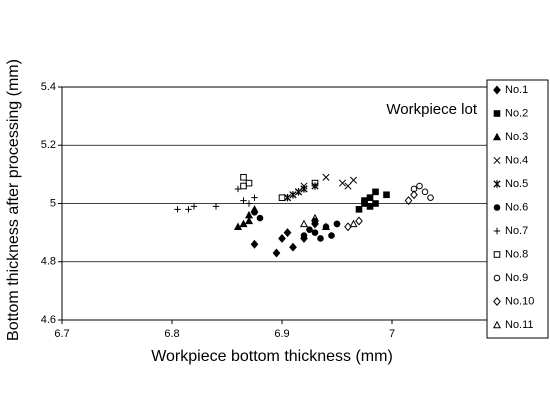  Describe the element at coordinates (171, 334) in the screenshot. I see `x-tick-label: 6.8` at that location.